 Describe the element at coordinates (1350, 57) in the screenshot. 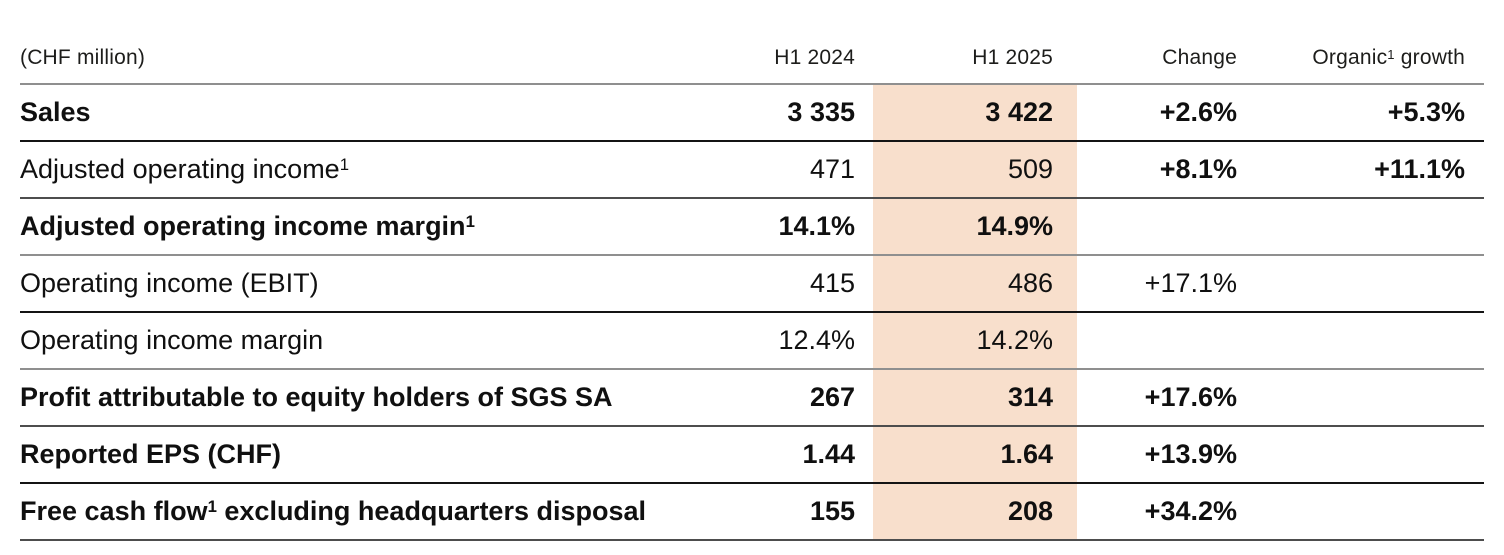

I see `organic-label: Organic` at that location.